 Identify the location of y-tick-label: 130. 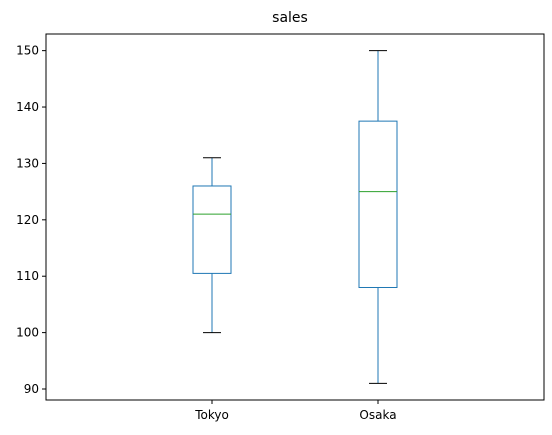
(27, 163).